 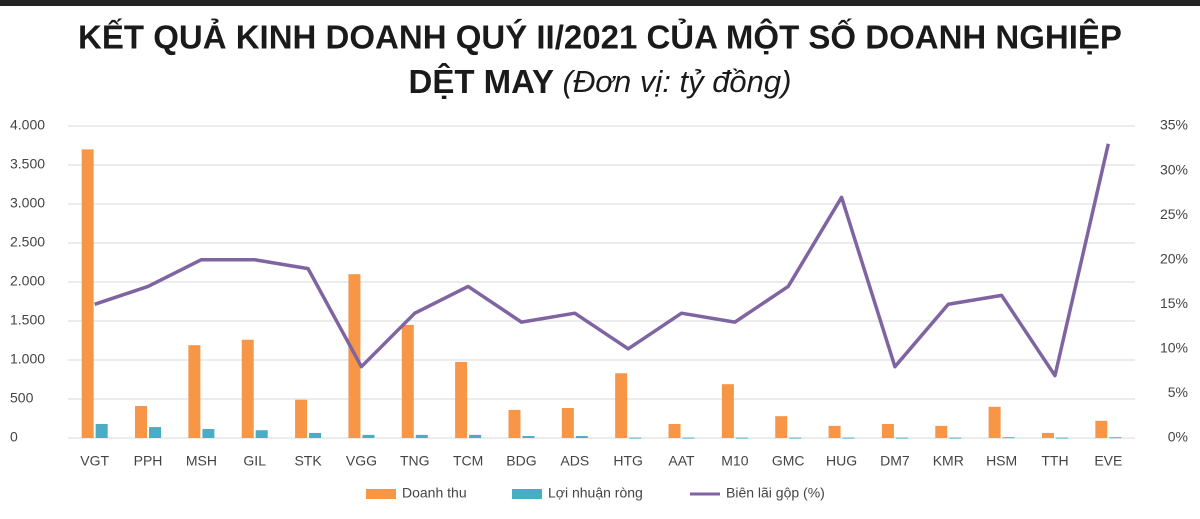 I want to click on y-tick-label: 4.000, so click(x=27, y=125).